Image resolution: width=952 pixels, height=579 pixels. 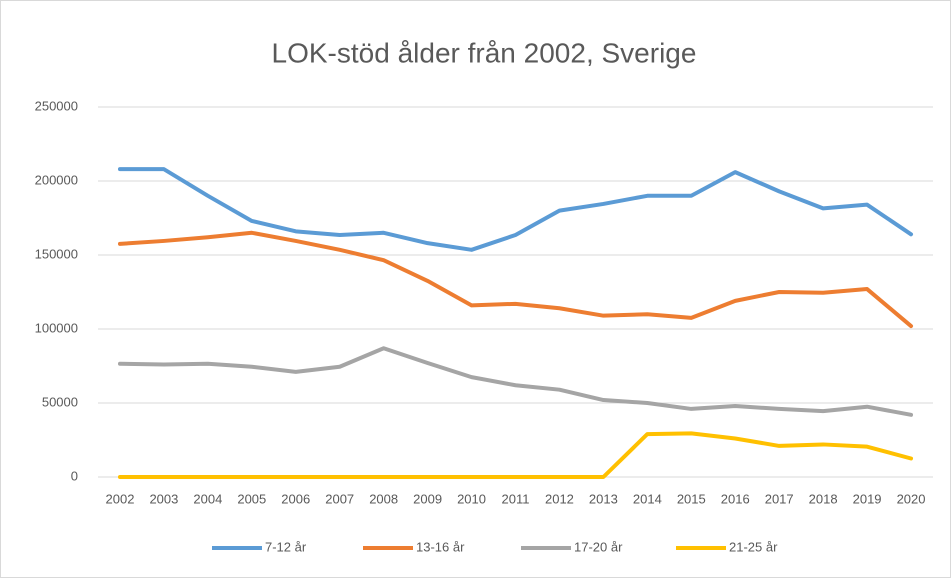 What do you see at coordinates (74, 475) in the screenshot?
I see `y-tick-label: 0` at bounding box center [74, 475].